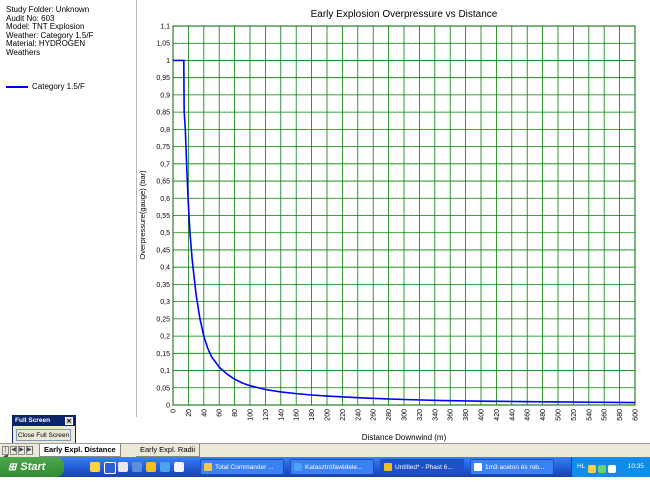 This screenshot has height=482, width=650. What do you see at coordinates (581, 466) in the screenshot?
I see `language-indicator: HL` at bounding box center [581, 466].